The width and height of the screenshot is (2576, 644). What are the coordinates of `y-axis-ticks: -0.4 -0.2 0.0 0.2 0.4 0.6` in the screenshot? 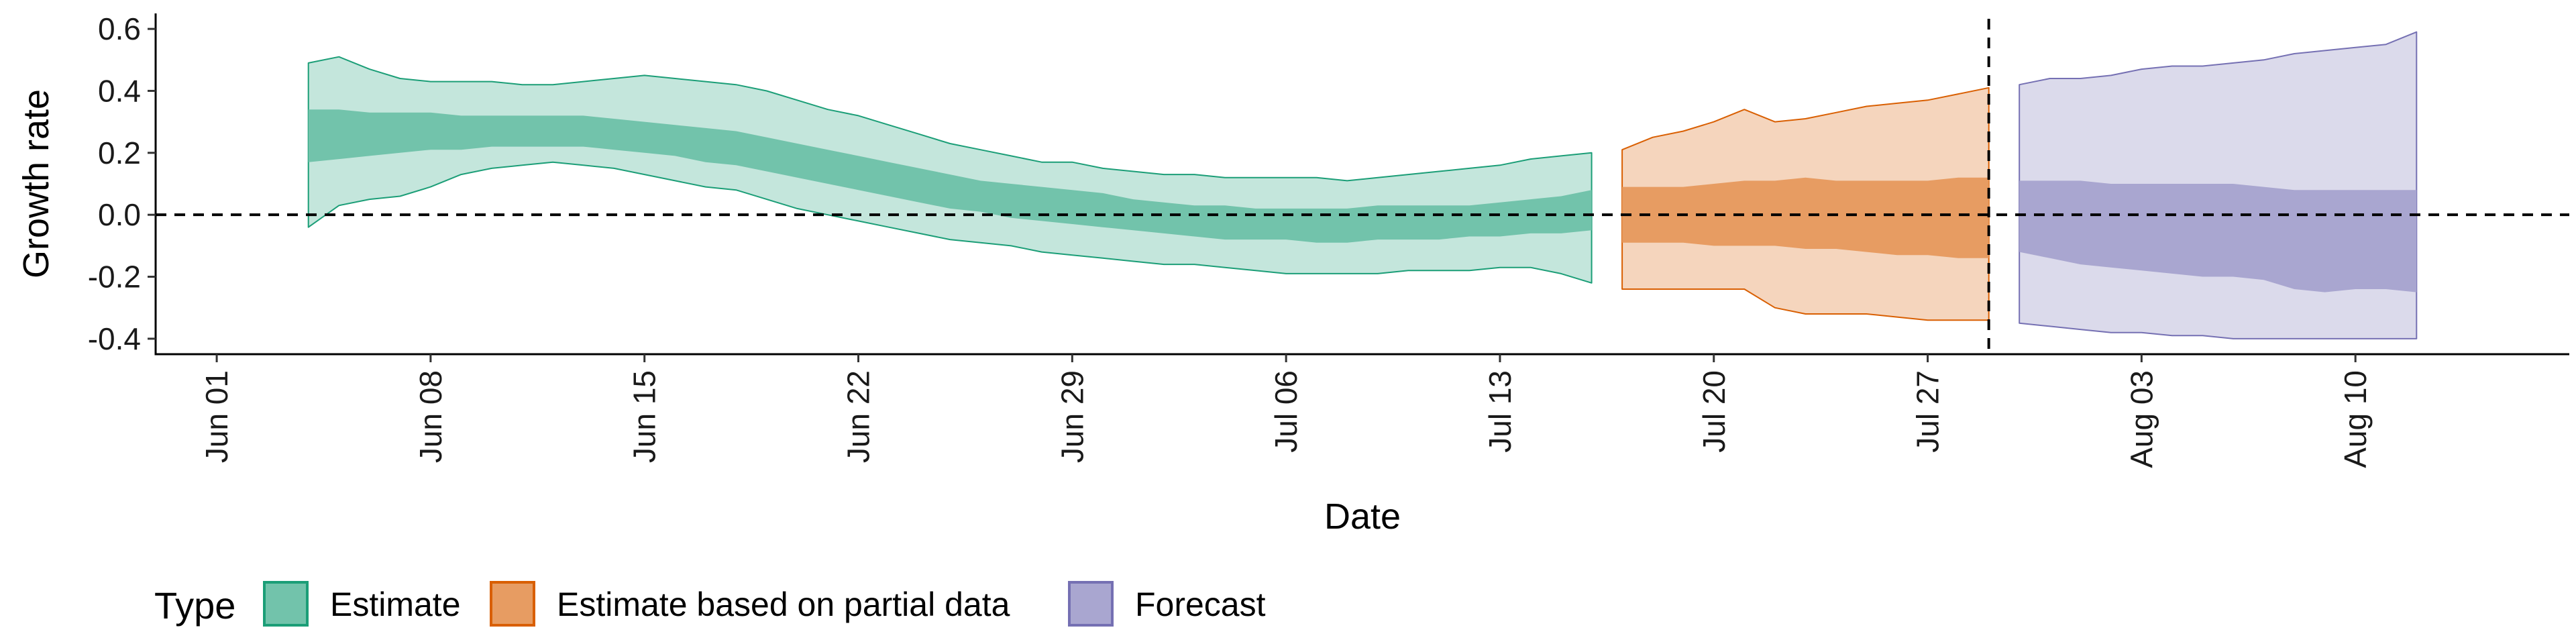 It's located at (122, 183).